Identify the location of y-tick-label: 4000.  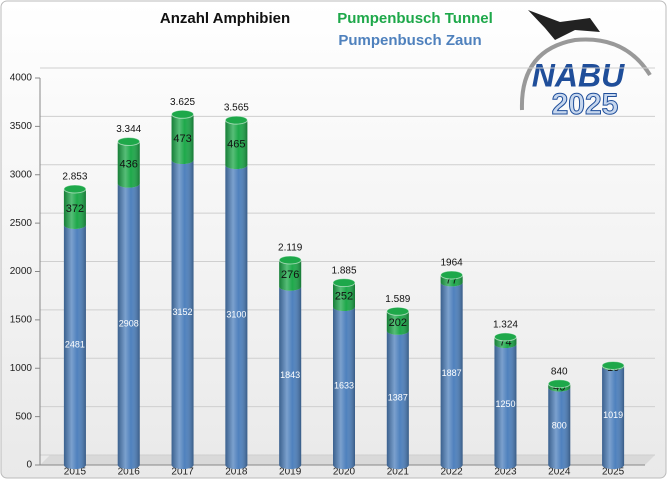
(21, 78).